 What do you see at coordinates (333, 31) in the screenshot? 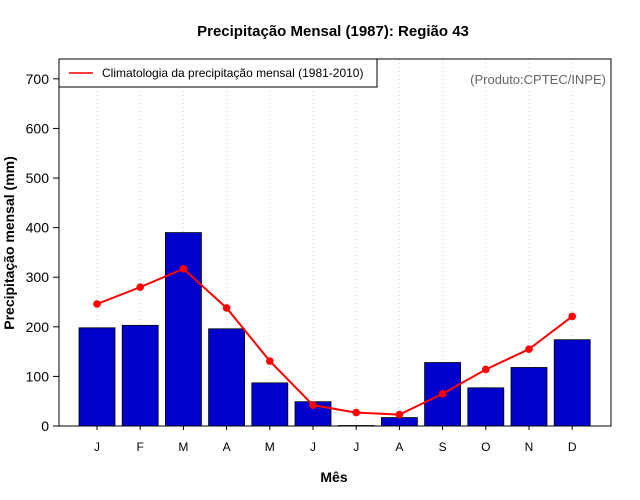
I see `chart-title: Precipitação Mensal (1987): Região 43` at bounding box center [333, 31].